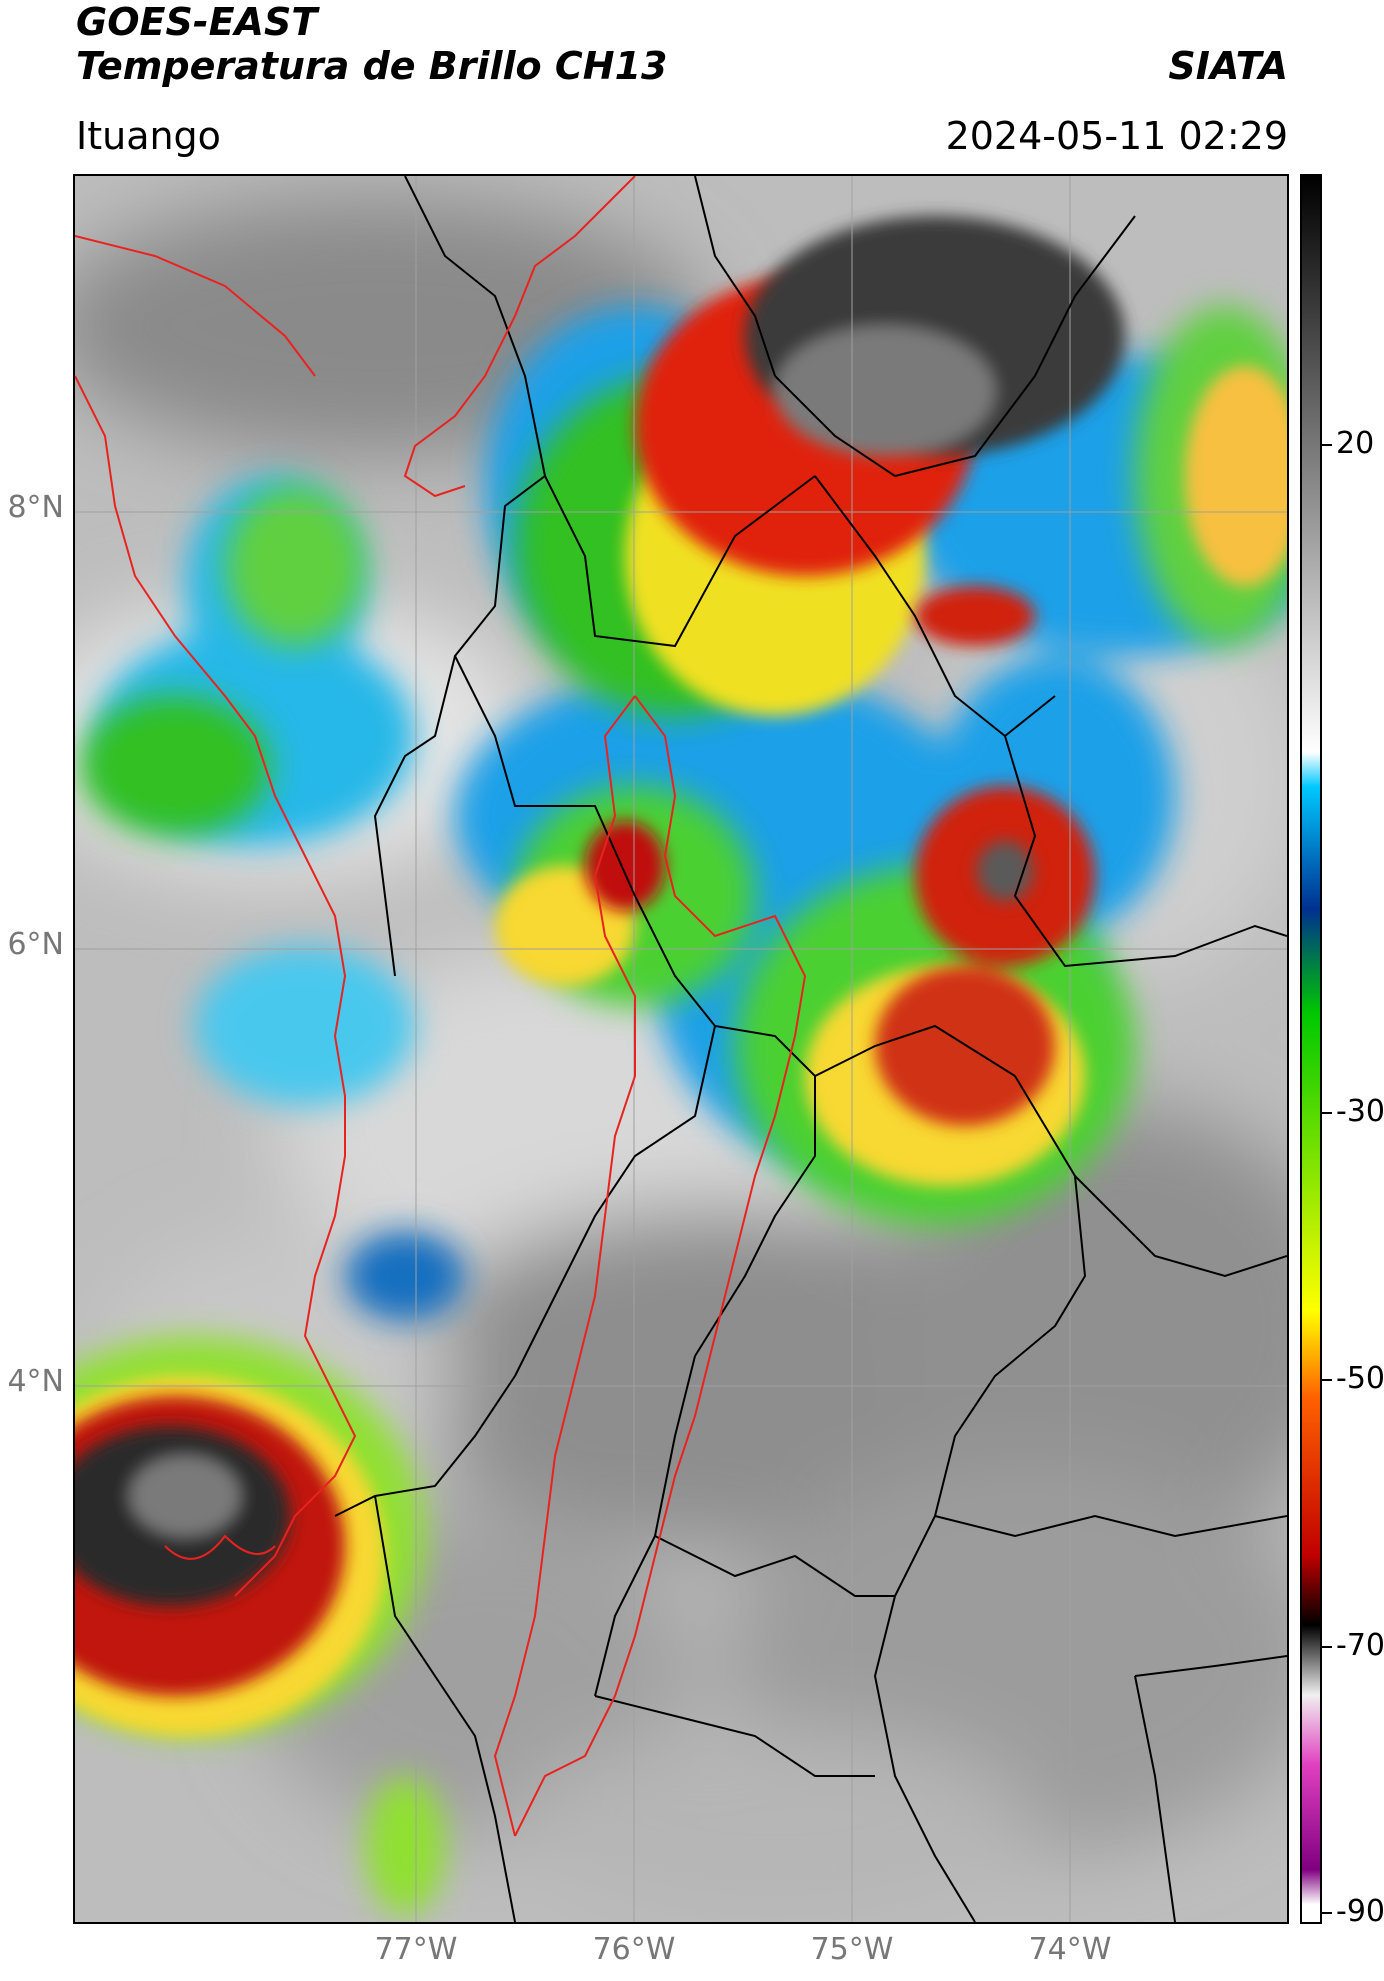 The image size is (1384, 1981). Describe the element at coordinates (35, 507) in the screenshot. I see `lat-label-8n: 8°N` at that location.